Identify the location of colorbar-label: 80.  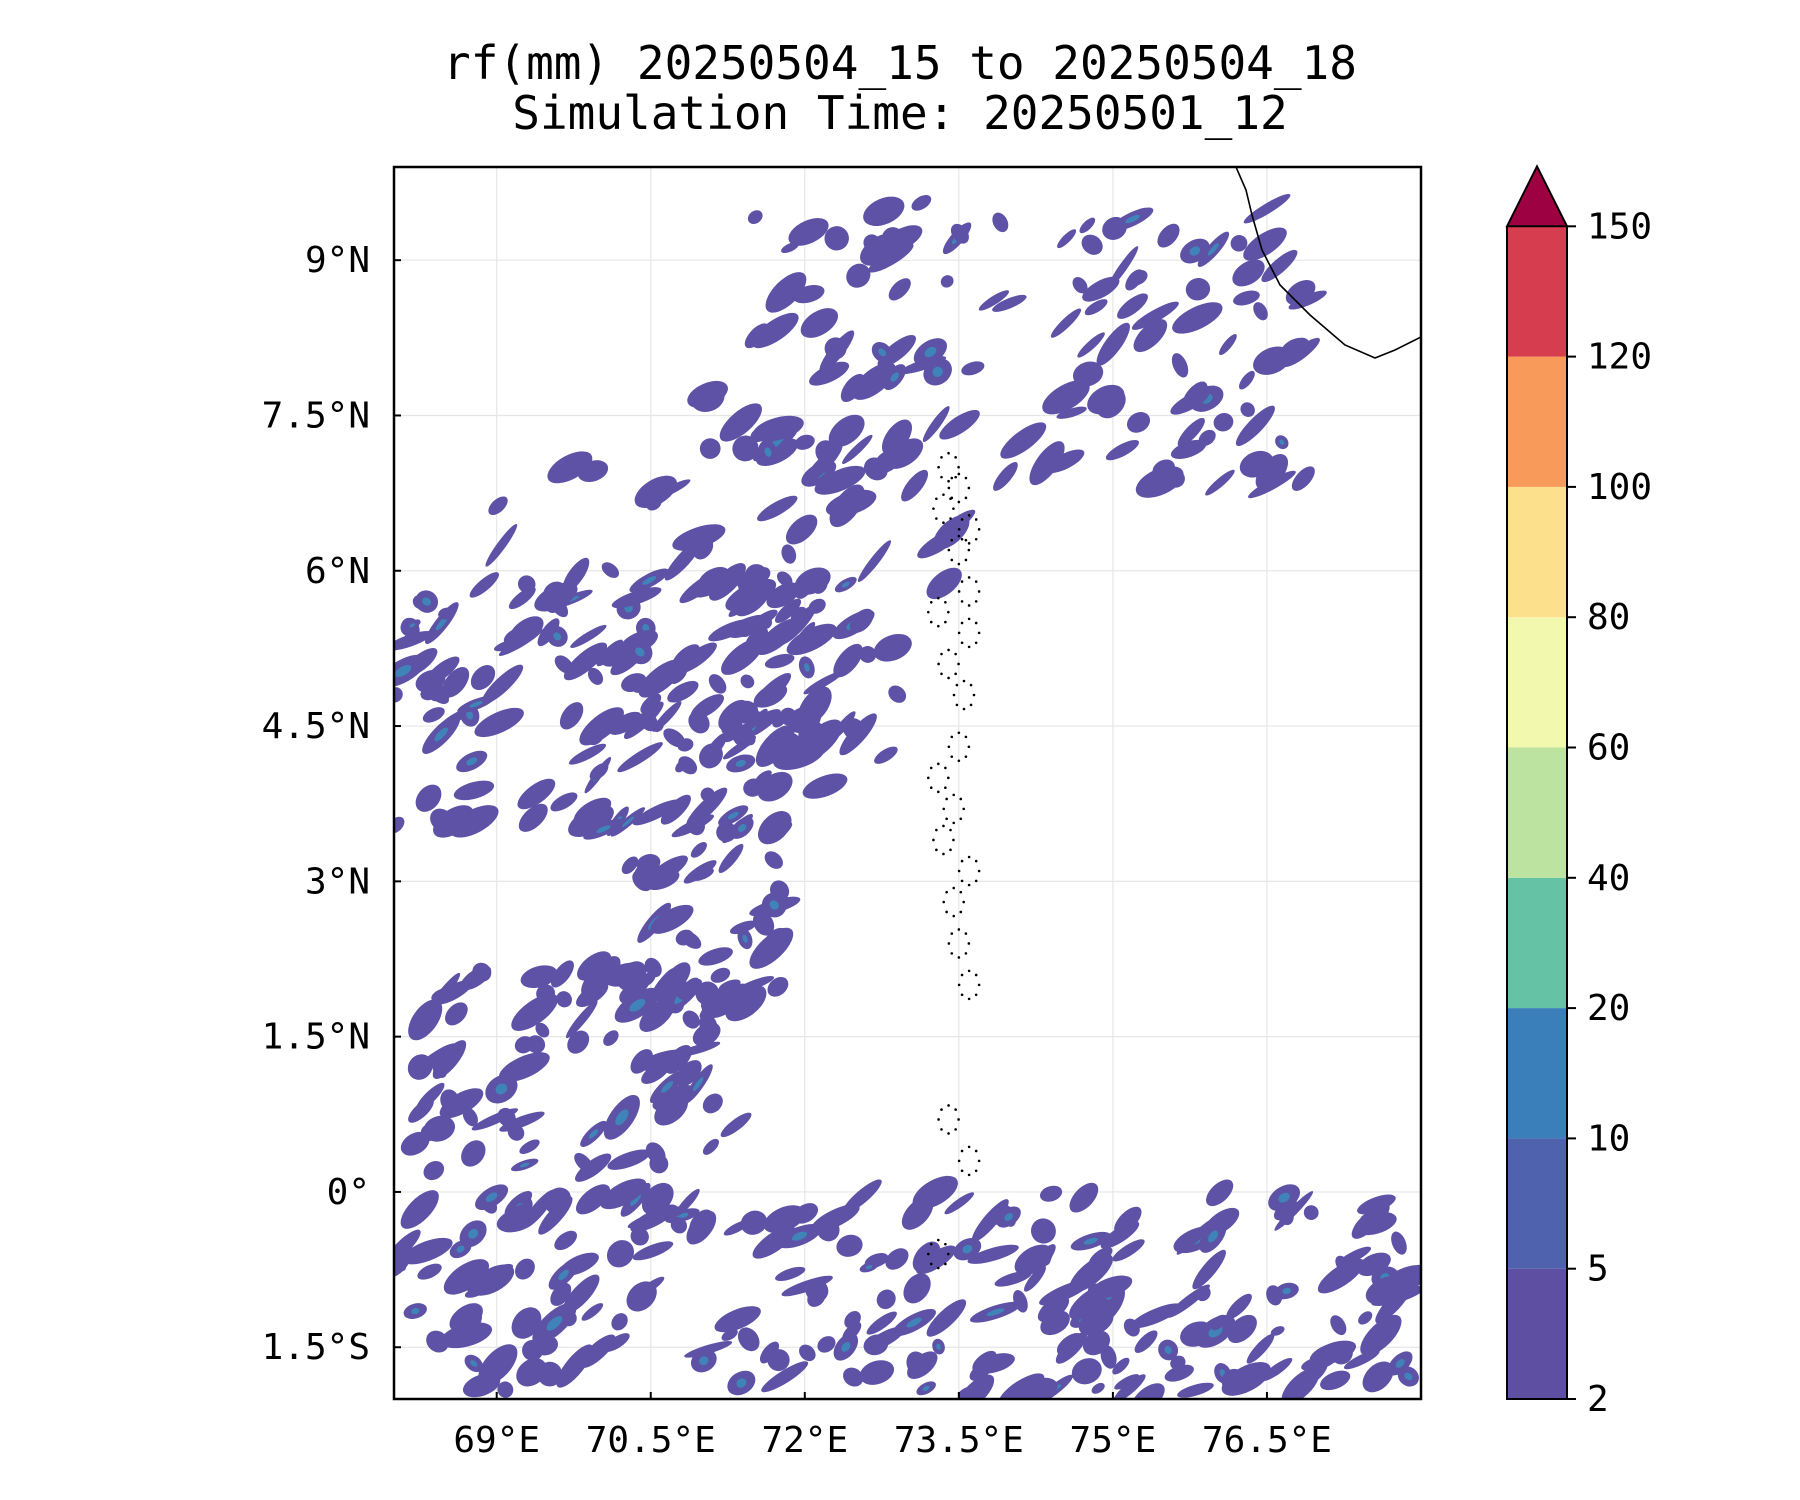
(1608, 617).